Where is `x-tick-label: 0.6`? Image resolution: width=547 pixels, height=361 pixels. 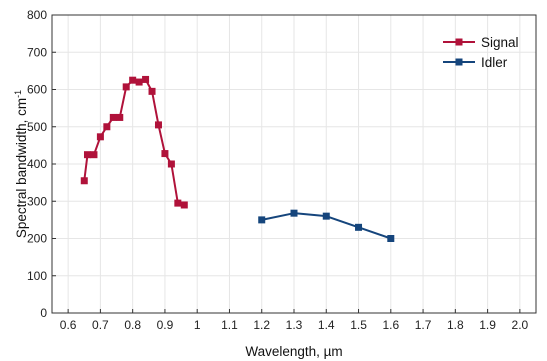
x-tick-label: 0.6 is located at coordinates (68, 325).